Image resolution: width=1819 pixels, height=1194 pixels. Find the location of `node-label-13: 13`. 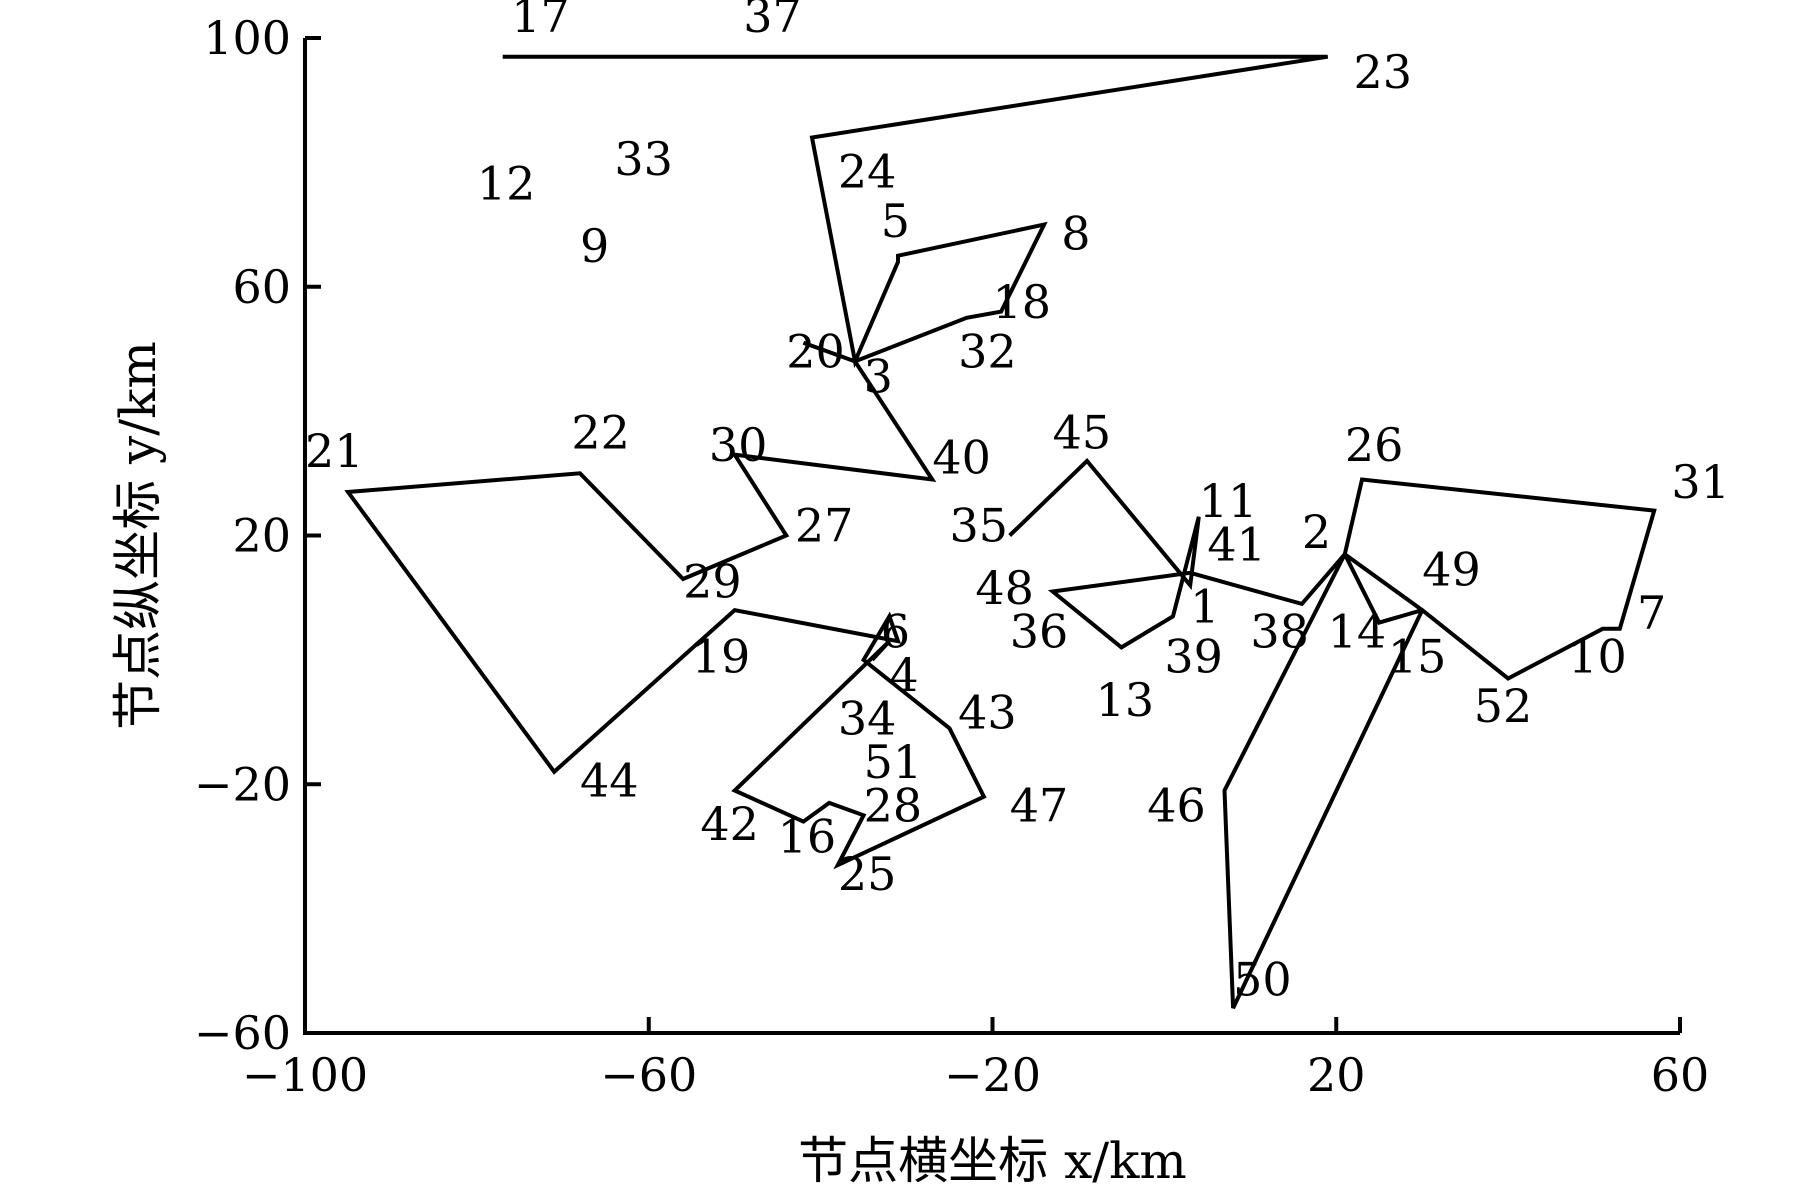

node-label-13: 13 is located at coordinates (1125, 700).